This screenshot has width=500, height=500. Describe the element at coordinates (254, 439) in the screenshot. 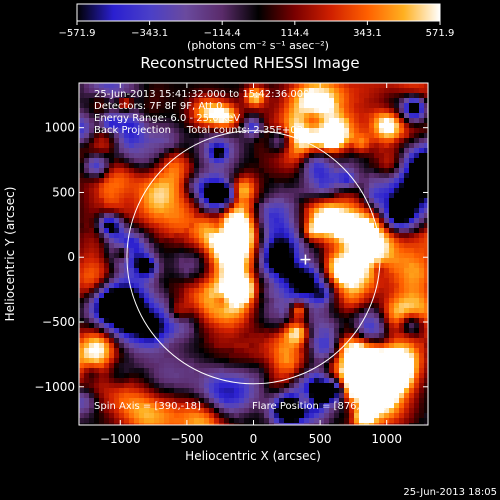

I see `x-tick-label: 0` at that location.